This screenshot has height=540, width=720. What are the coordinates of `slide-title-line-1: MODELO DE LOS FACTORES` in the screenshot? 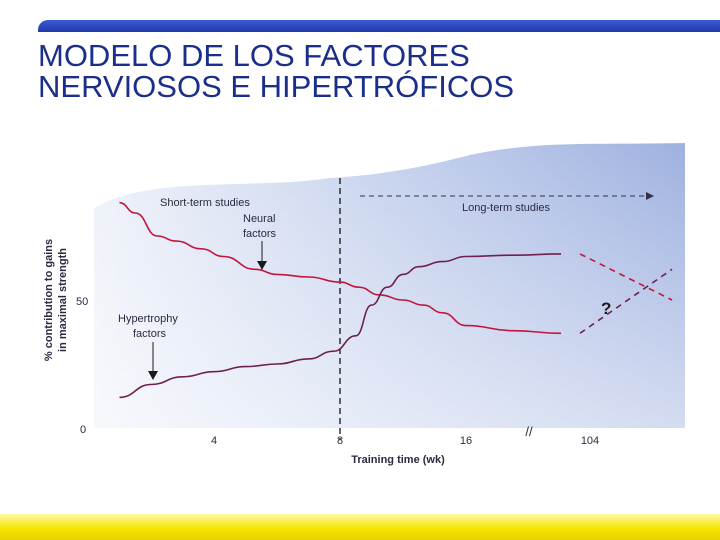 It's located at (254, 55).